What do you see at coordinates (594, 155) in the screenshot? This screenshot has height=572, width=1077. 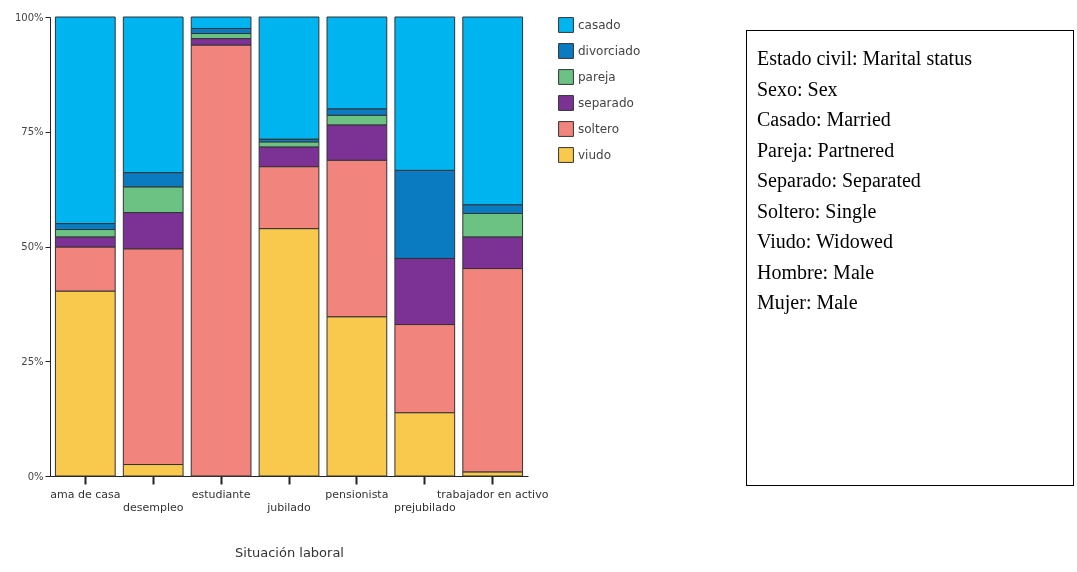 I see `legend-label: viudo` at bounding box center [594, 155].